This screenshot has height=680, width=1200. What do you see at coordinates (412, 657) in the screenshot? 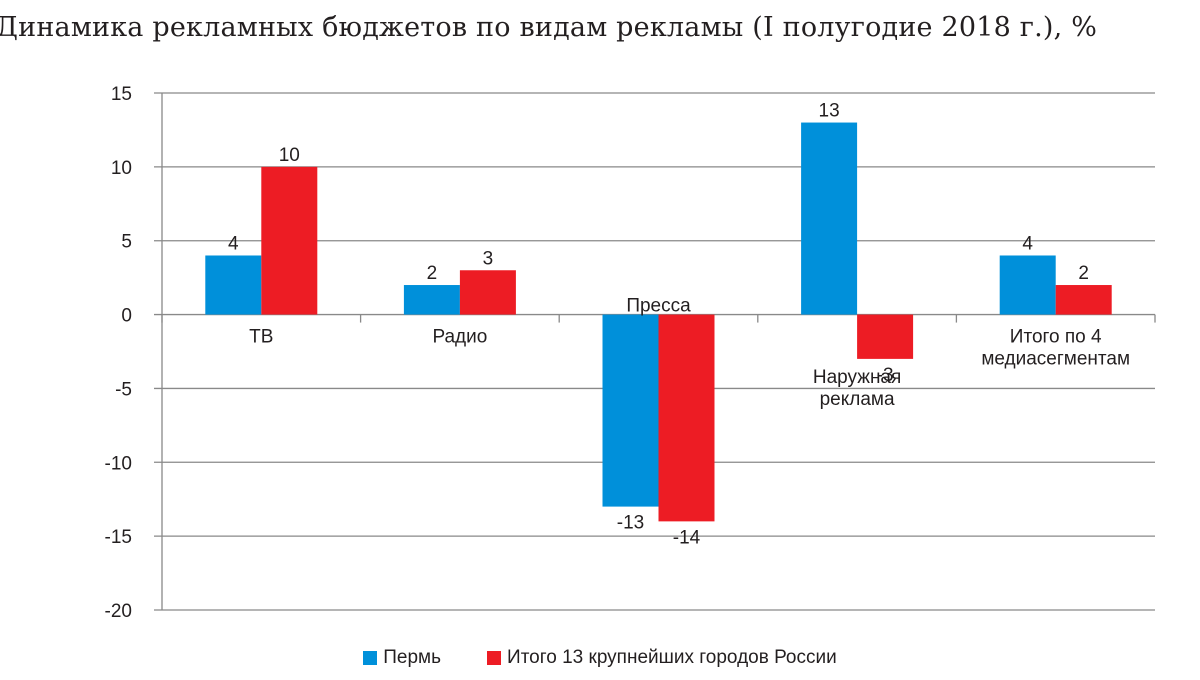
I see `legend-label-perm: Пермь` at bounding box center [412, 657].